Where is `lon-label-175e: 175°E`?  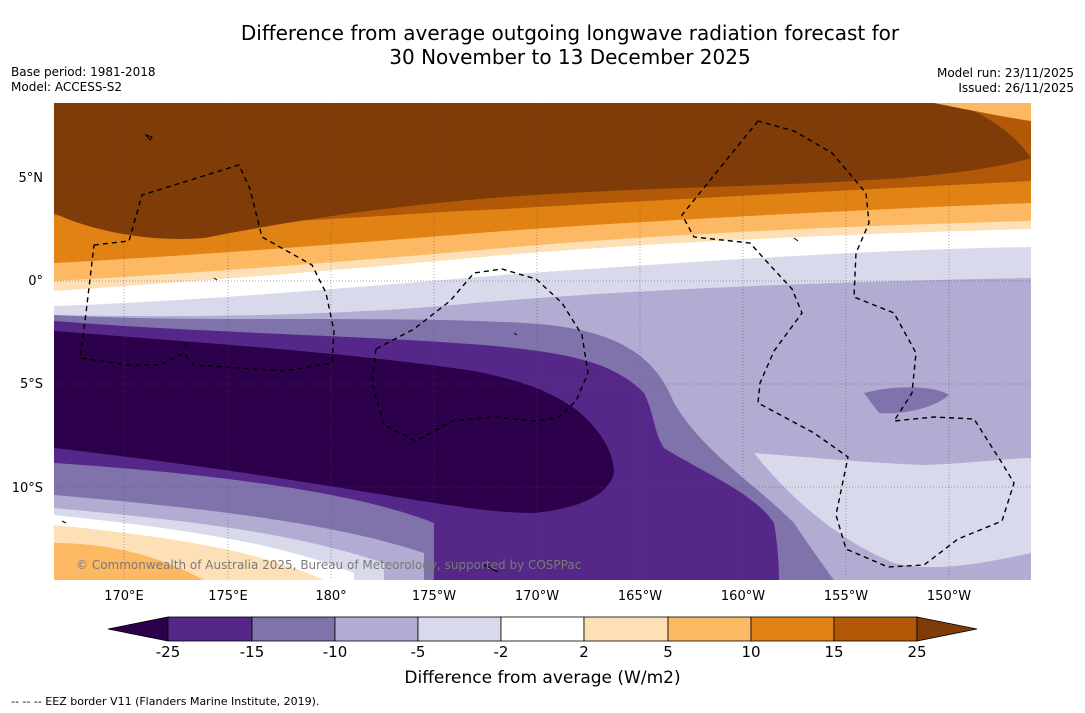
lon-label-175e: 175°E is located at coordinates (228, 596).